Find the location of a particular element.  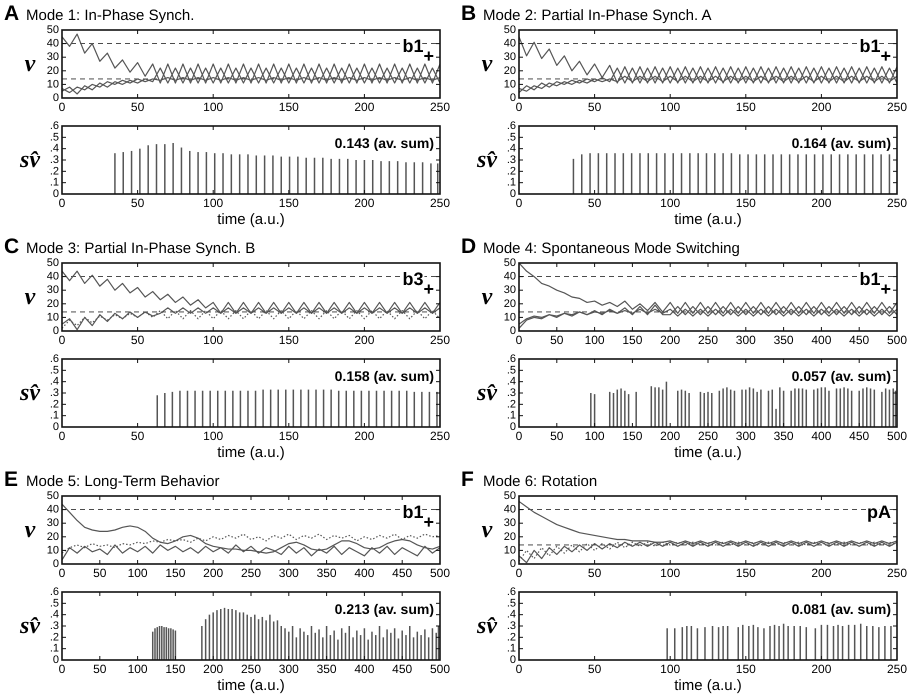

text: F is located at coordinates (467, 479).